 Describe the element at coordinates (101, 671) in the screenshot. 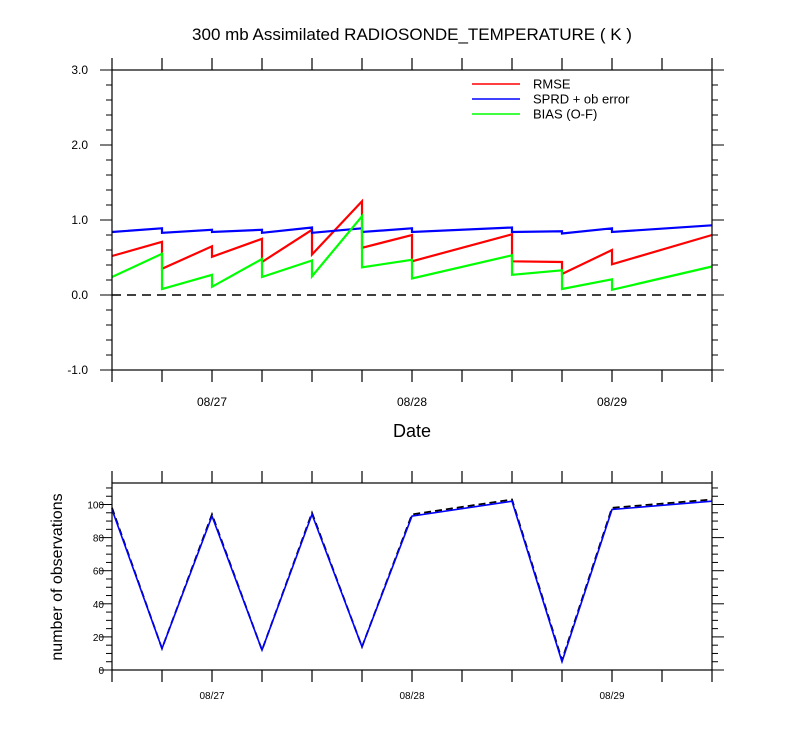

I see `y-tick-label: 0` at that location.